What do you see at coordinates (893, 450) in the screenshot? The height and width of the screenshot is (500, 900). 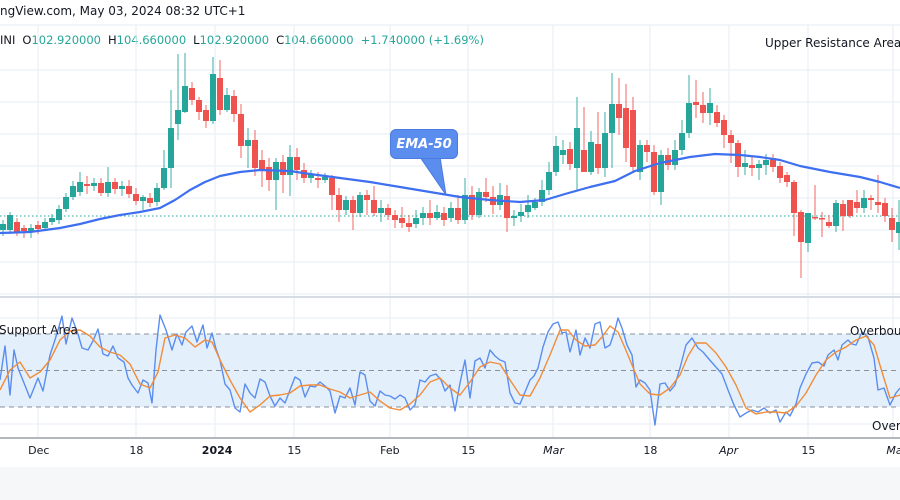 I see `time-axis-label: Ma` at bounding box center [893, 450].